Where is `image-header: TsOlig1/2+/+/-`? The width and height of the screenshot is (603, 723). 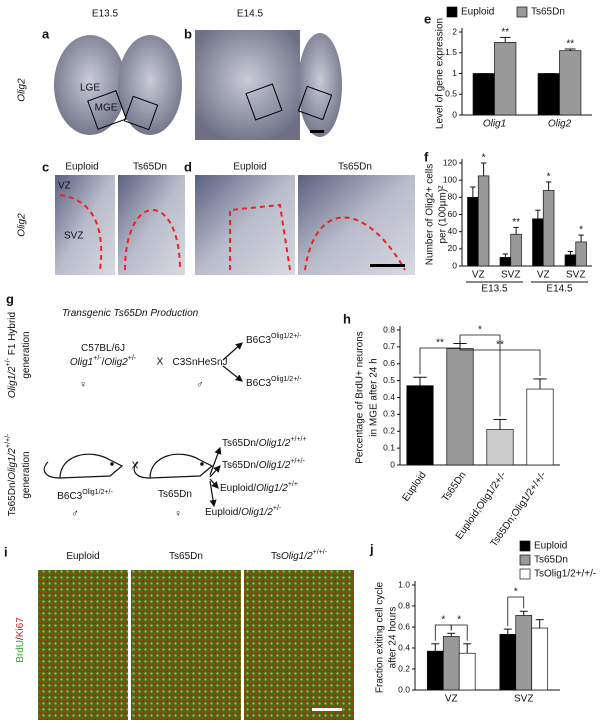 image-header: TsOlig1/2+/+/- is located at coordinates (299, 555).